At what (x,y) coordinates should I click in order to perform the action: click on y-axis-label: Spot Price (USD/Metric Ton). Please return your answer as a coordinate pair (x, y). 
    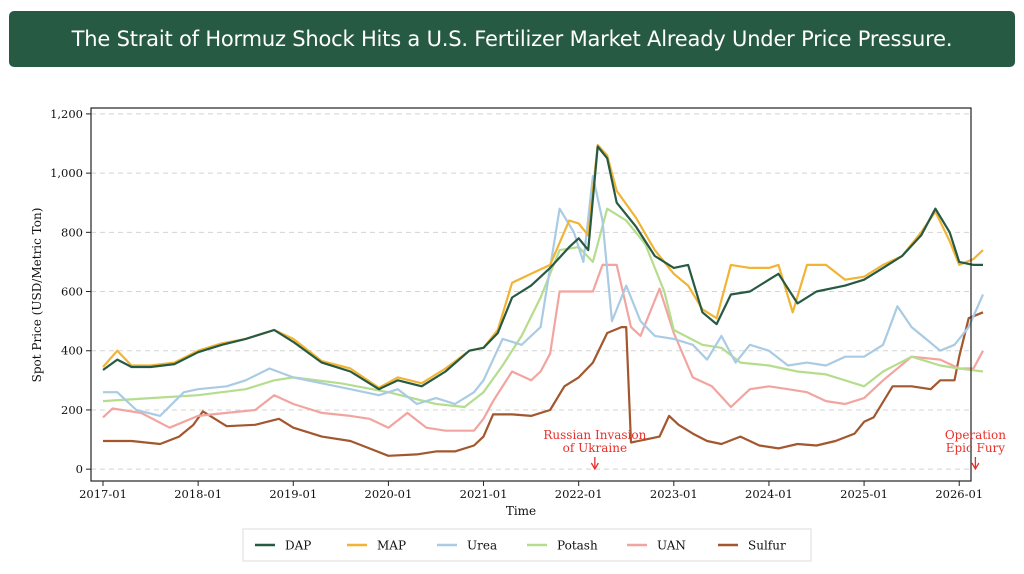
    Looking at the image, I should click on (37, 295).